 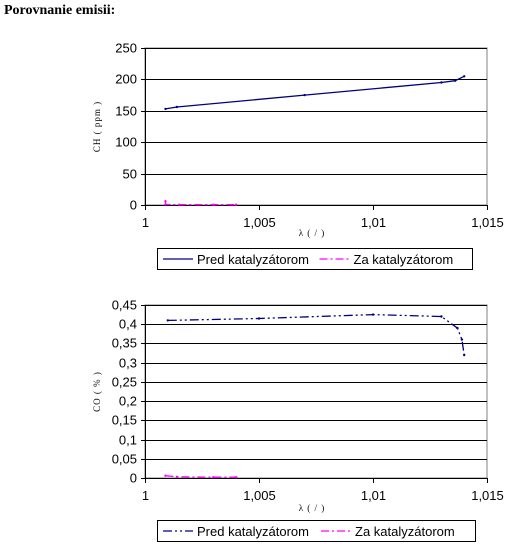 What do you see at coordinates (130, 174) in the screenshot?
I see `y-tick-label: 50` at bounding box center [130, 174].